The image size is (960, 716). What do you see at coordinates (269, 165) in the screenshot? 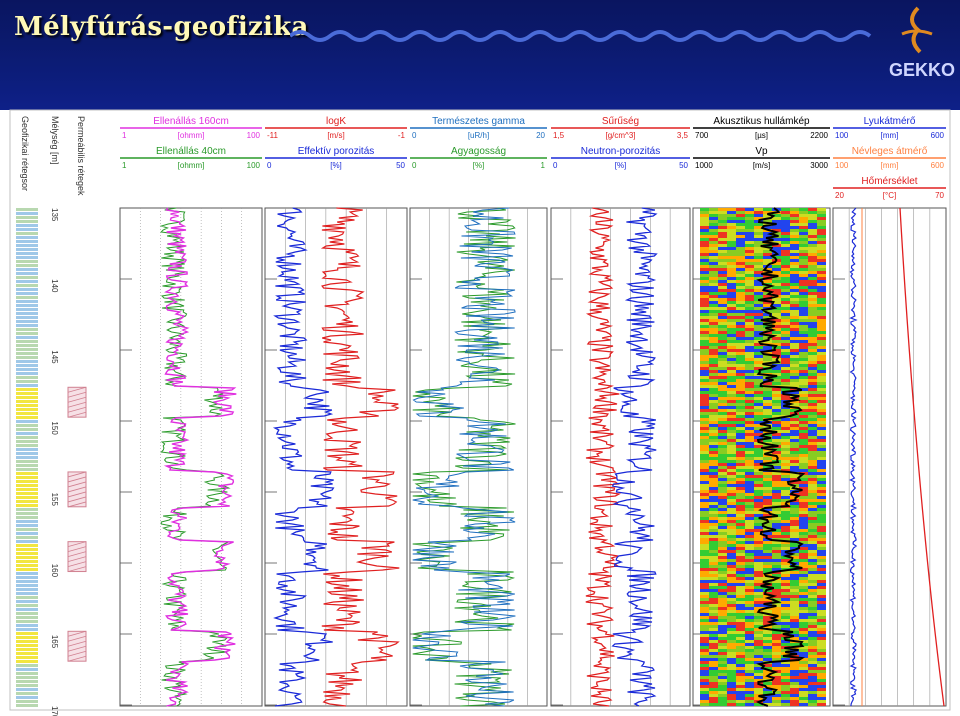
I see `curve-scale-min: 0` at bounding box center [269, 165].